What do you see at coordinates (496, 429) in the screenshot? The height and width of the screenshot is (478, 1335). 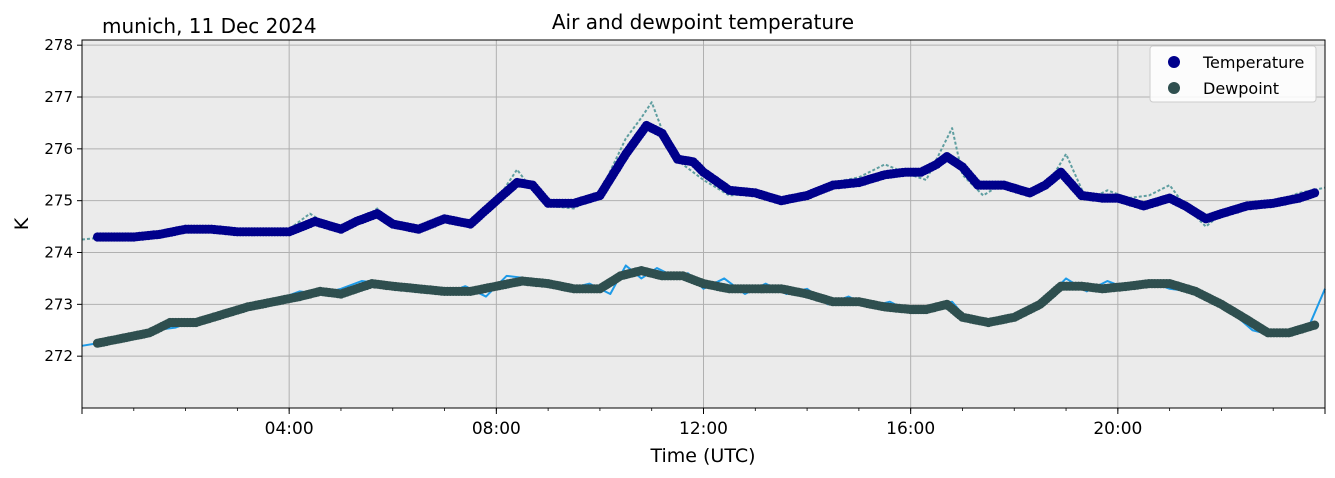 I see `x-tick-label: 08:00` at bounding box center [496, 429].